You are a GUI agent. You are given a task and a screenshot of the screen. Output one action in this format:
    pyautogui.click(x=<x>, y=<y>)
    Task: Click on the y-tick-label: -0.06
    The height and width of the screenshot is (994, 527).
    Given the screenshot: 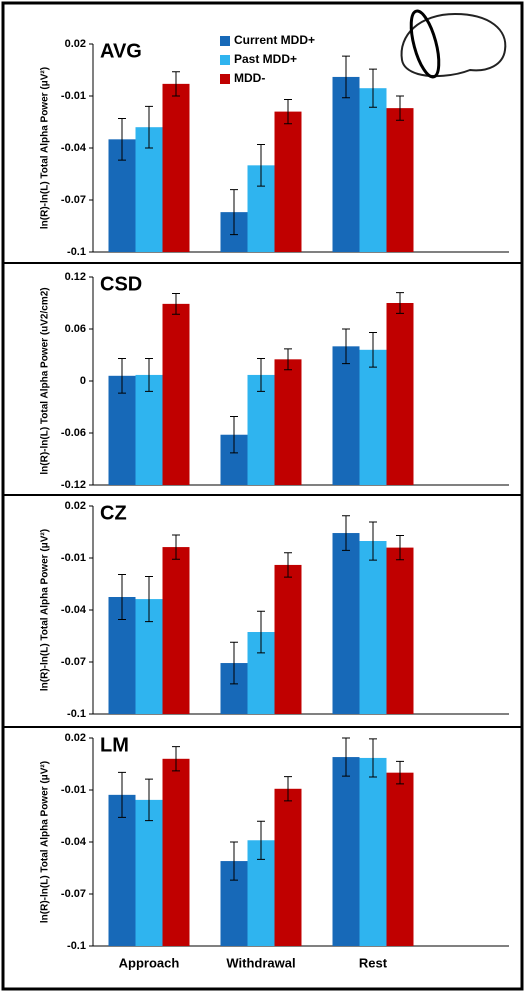 What is the action you would take?
    pyautogui.click(x=73, y=433)
    